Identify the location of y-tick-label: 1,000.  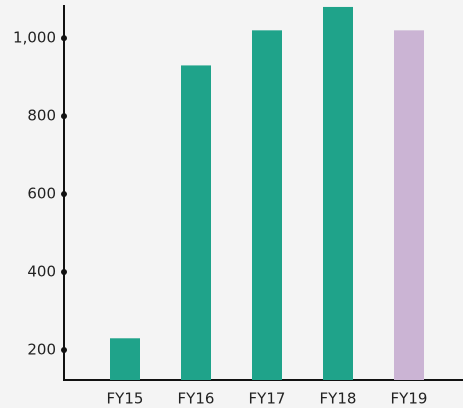
(34, 38).